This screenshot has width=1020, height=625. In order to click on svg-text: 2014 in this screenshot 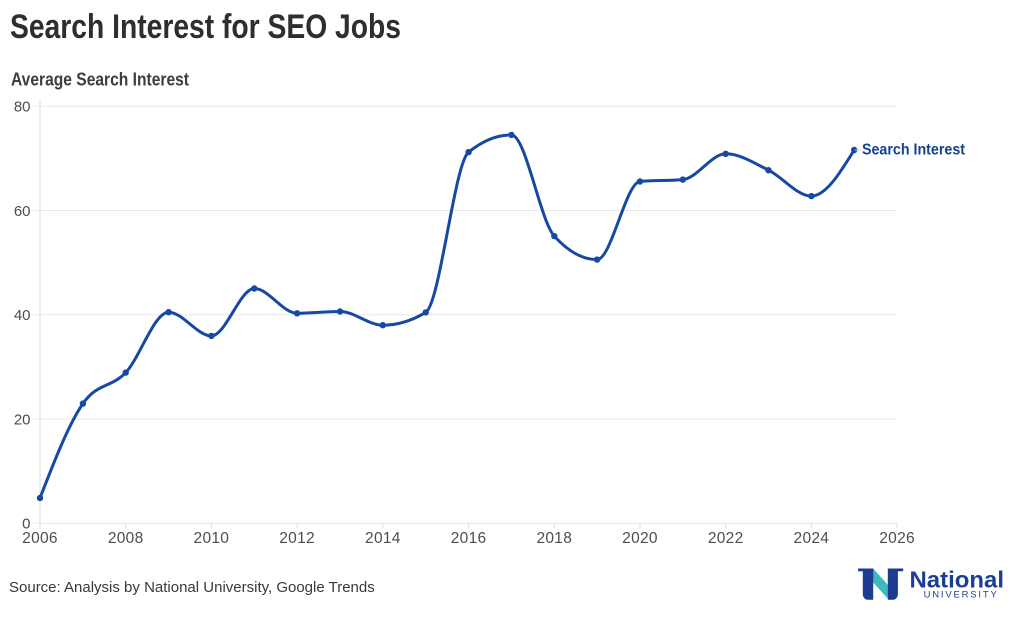, I will do `click(383, 538)`.